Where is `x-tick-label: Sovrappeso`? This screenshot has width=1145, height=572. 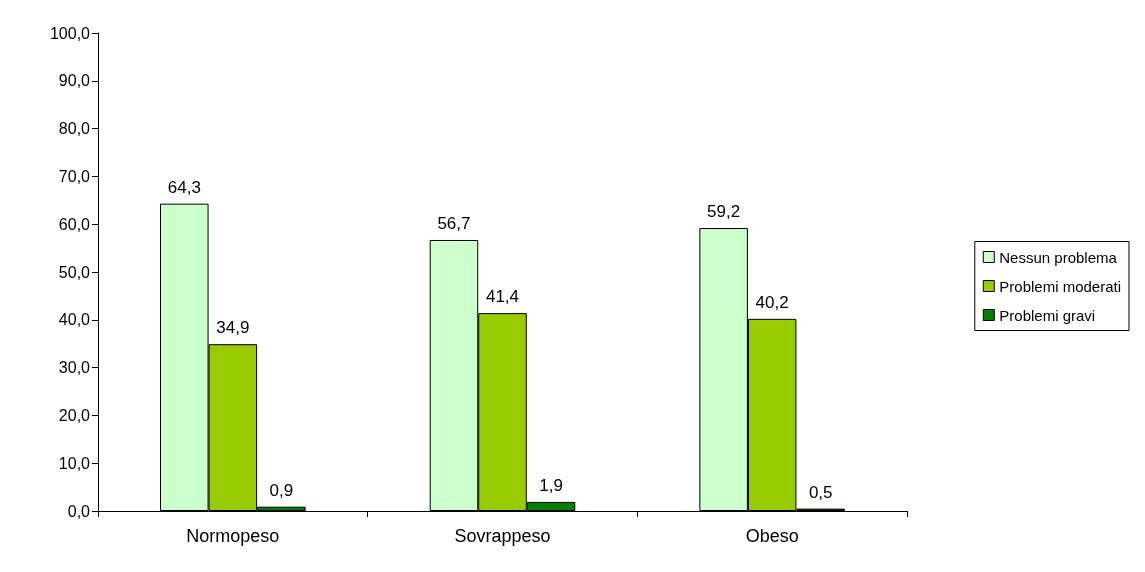 x-tick-label: Sovrappeso is located at coordinates (502, 536).